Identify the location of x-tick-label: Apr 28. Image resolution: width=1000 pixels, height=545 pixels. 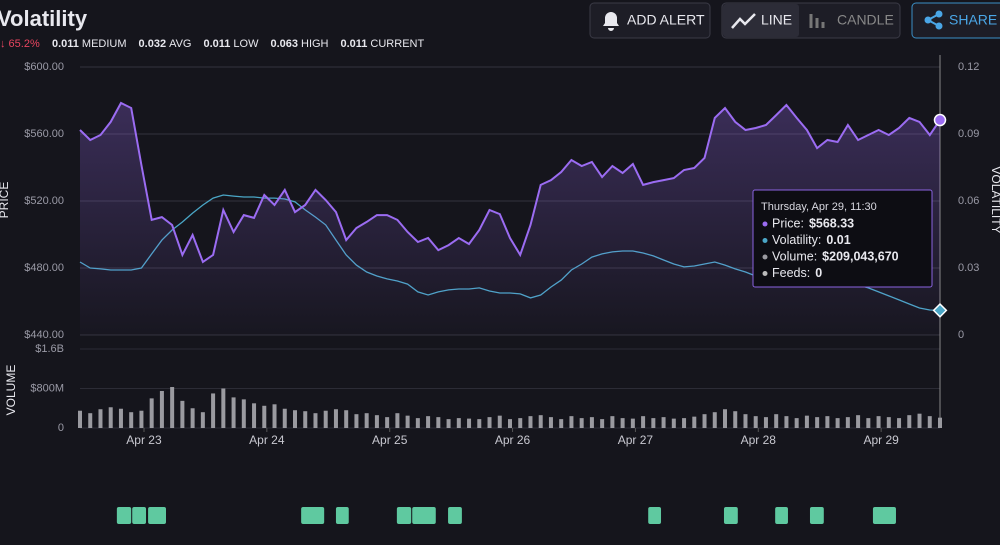
(759, 440).